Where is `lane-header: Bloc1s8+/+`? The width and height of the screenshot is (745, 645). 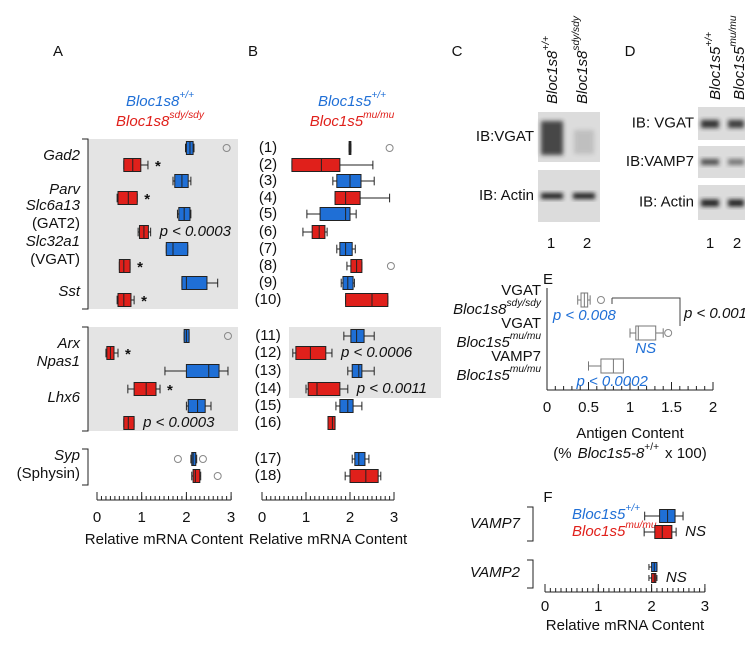
lane-header: Bloc1s8+/+ is located at coordinates (551, 70).